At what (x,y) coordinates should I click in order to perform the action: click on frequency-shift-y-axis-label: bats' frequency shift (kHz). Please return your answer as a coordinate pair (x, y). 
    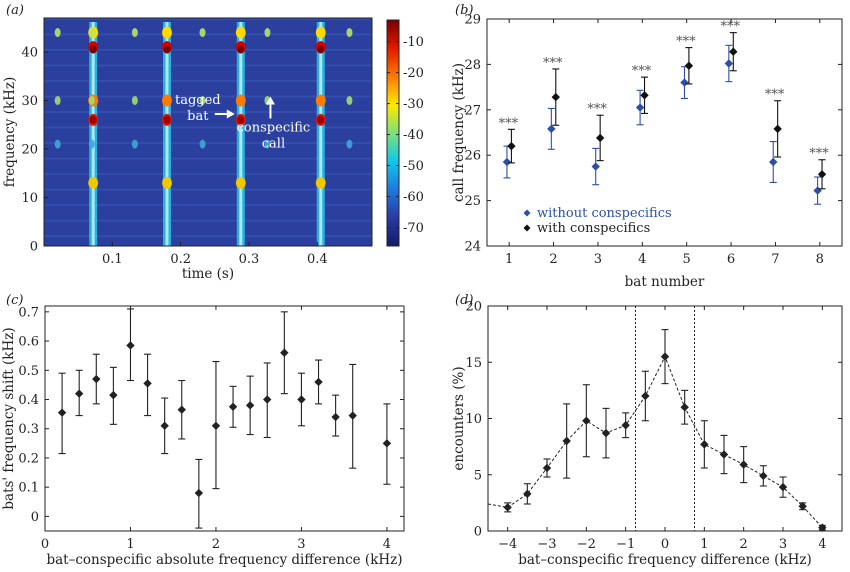
    Looking at the image, I should click on (9, 418).